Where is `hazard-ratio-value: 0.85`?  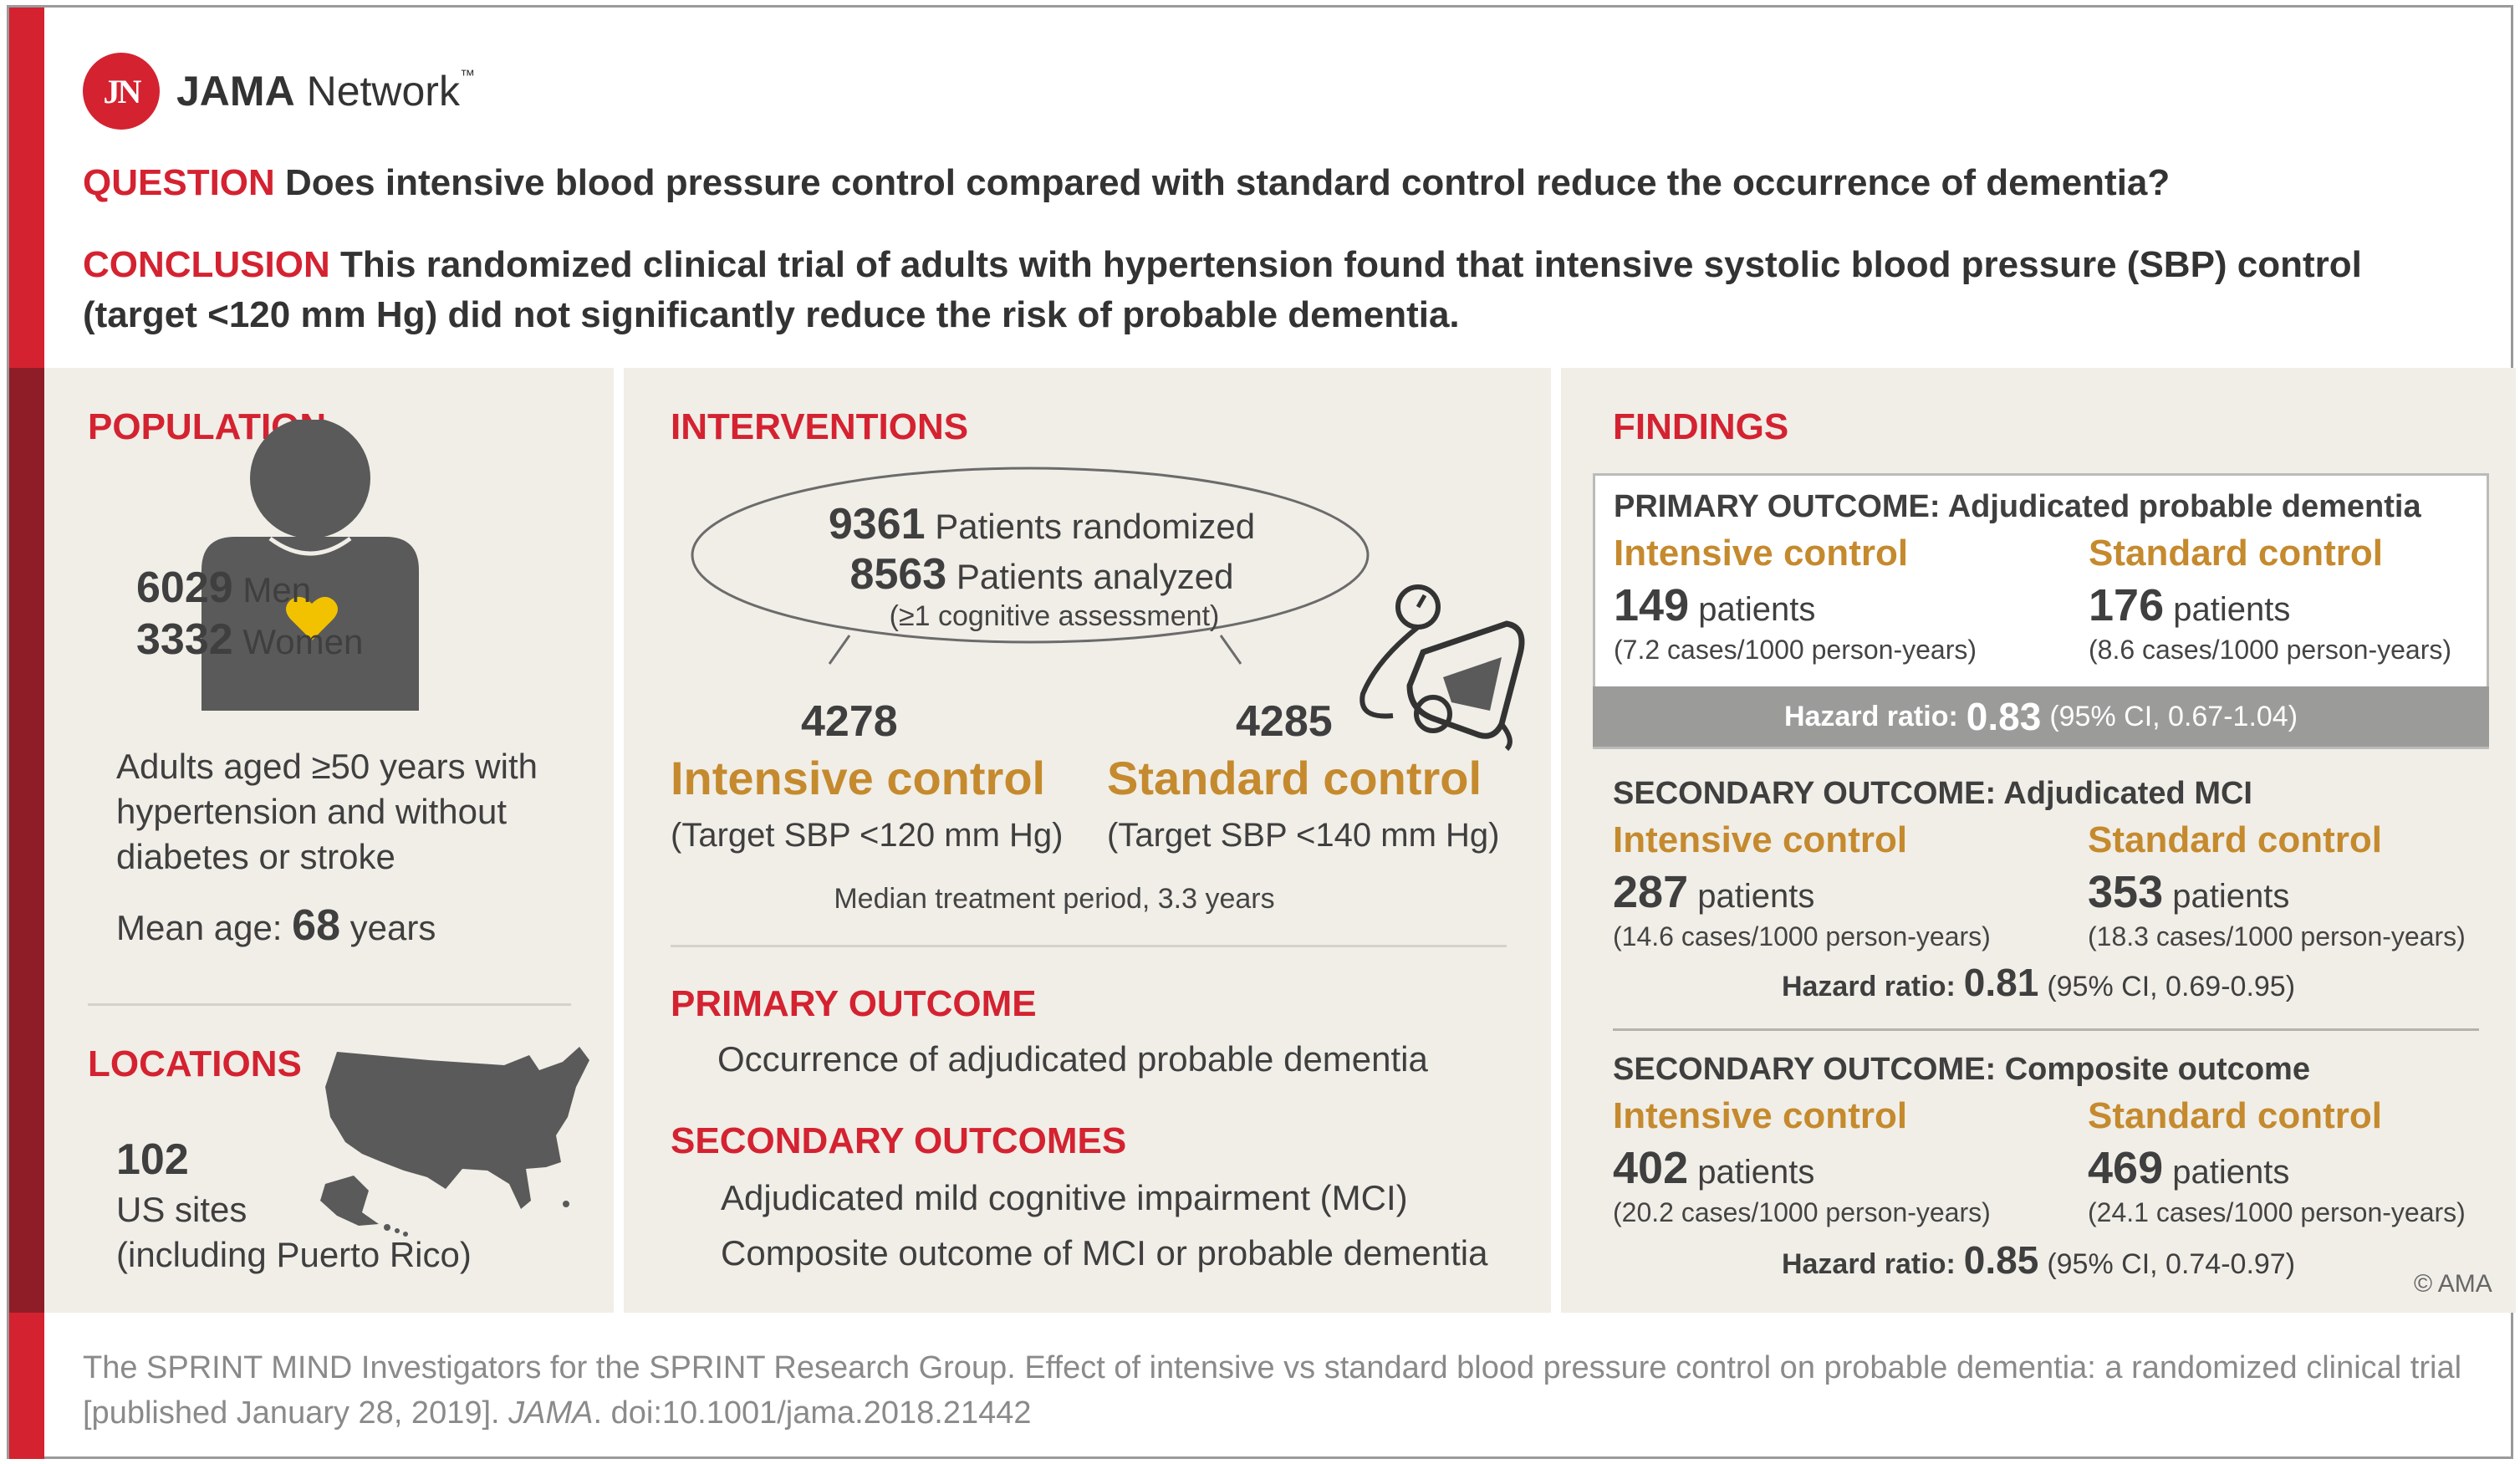 hazard-ratio-value: 0.85 is located at coordinates (2001, 1260).